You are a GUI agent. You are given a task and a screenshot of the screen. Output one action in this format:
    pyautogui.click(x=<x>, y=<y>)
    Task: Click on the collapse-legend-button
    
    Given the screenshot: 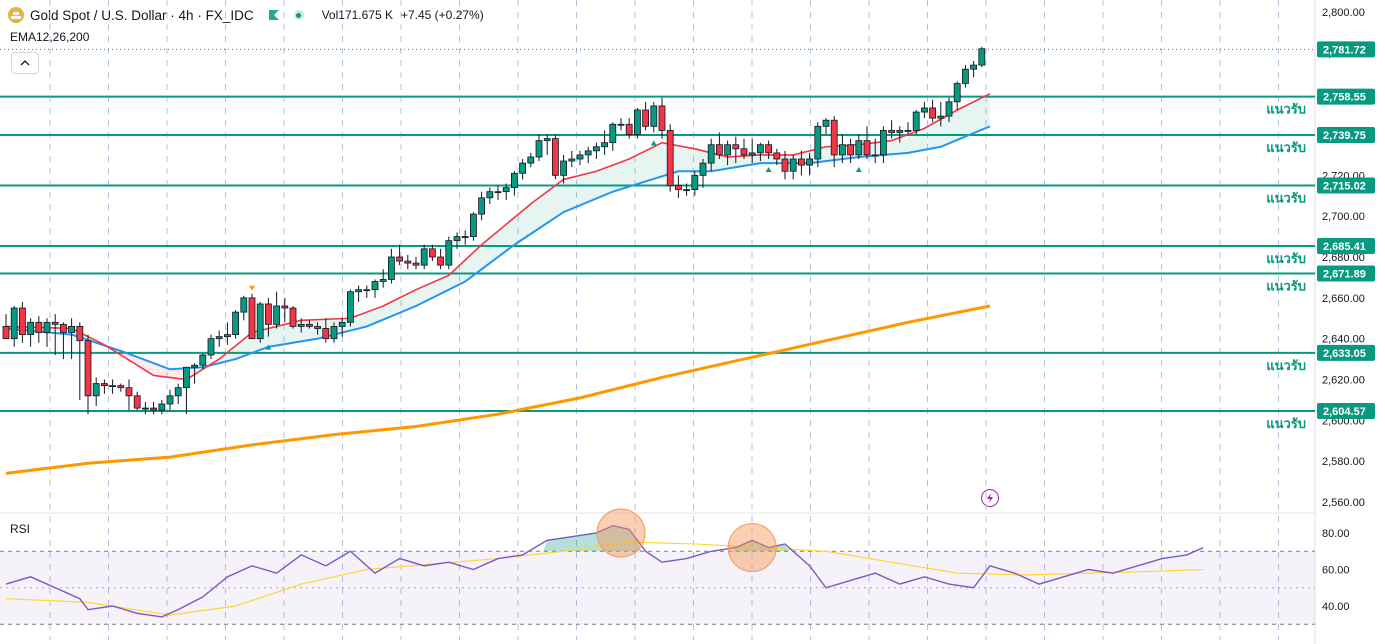 What is the action you would take?
    pyautogui.click(x=25, y=63)
    